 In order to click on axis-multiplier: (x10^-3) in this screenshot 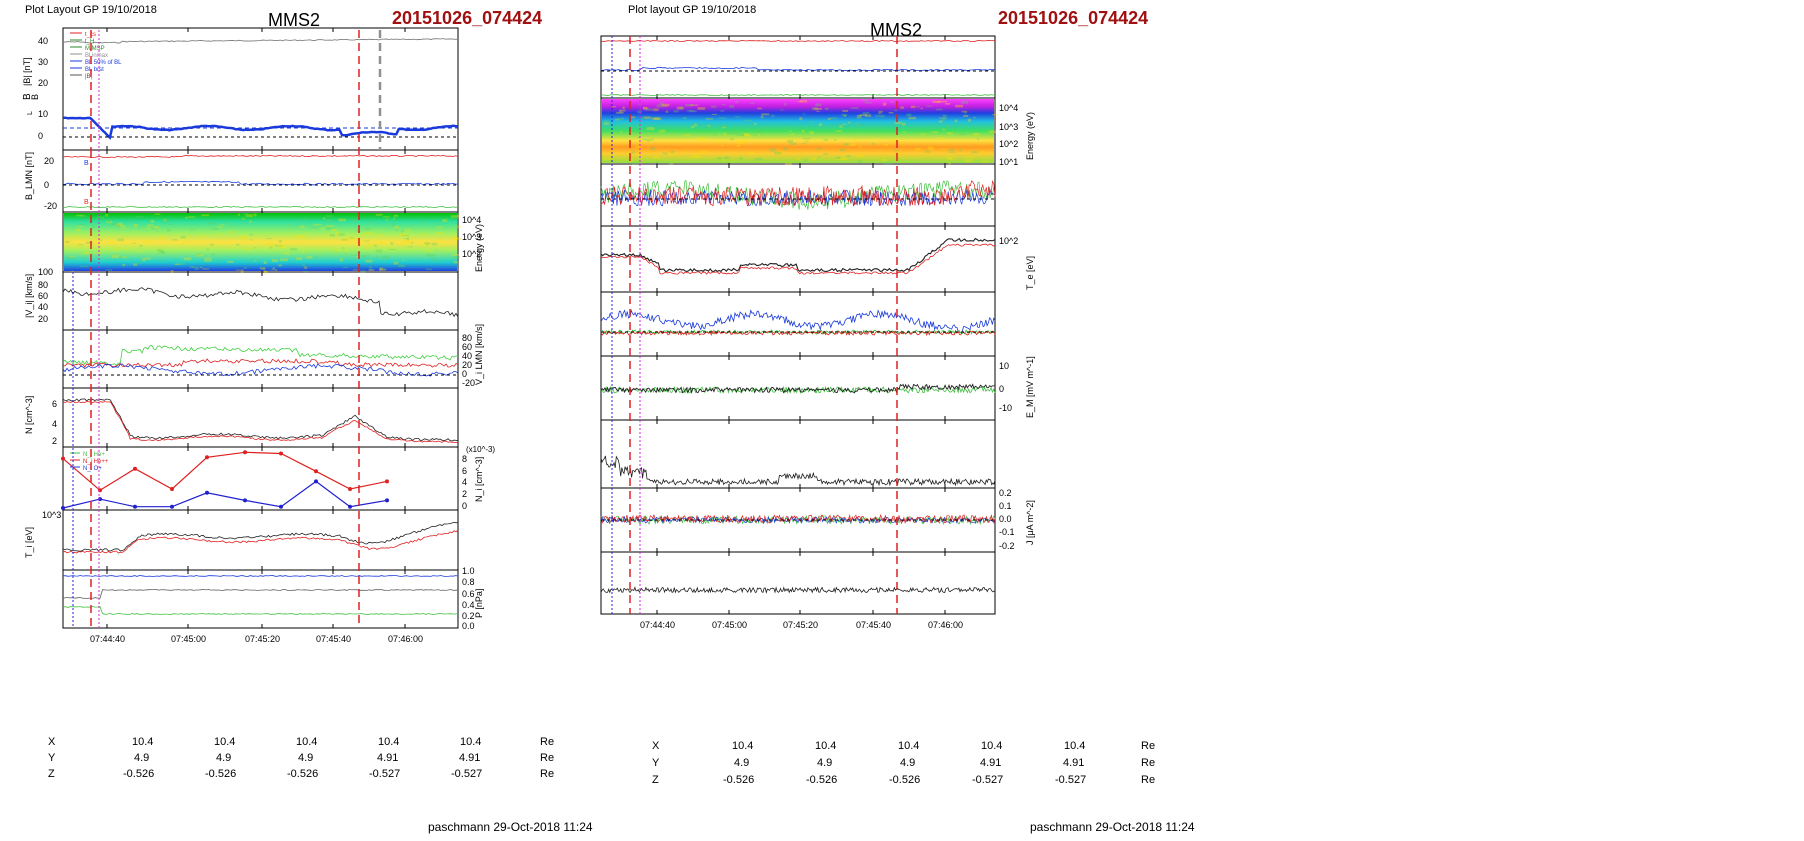, I will do `click(480, 449)`.